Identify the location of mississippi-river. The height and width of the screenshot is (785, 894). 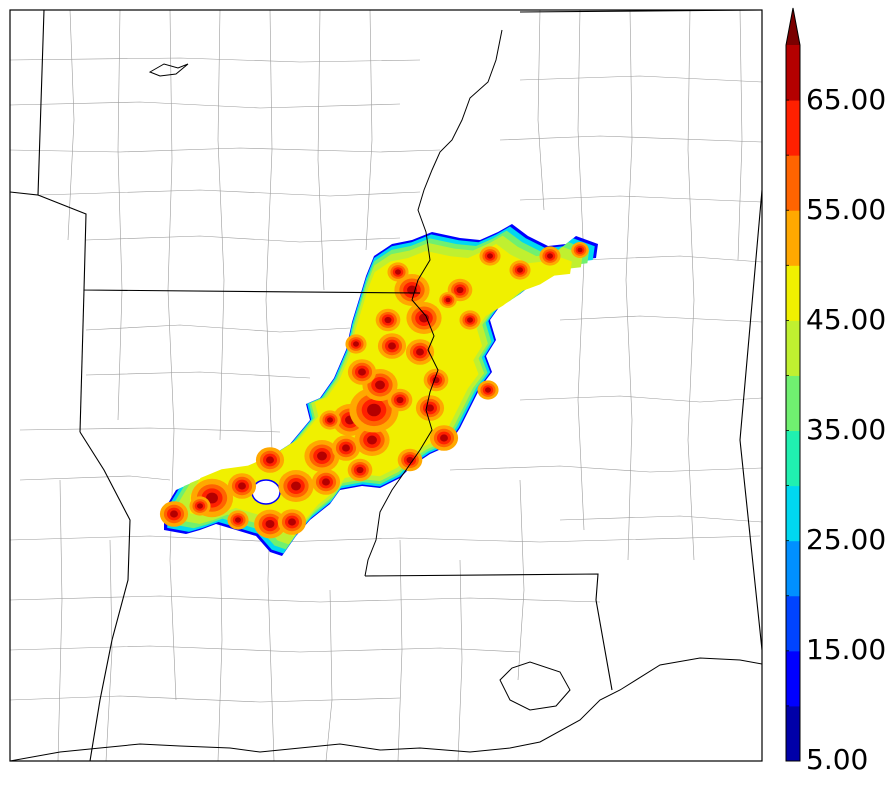
(433, 303).